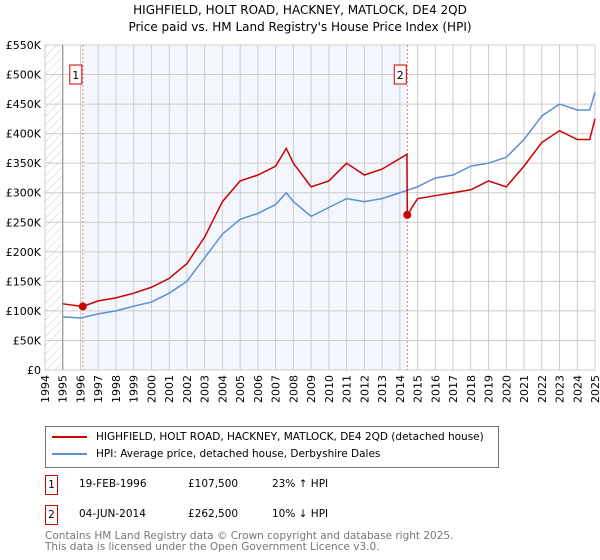  What do you see at coordinates (382, 389) in the screenshot?
I see `x-tick-label: 2013` at bounding box center [382, 389].